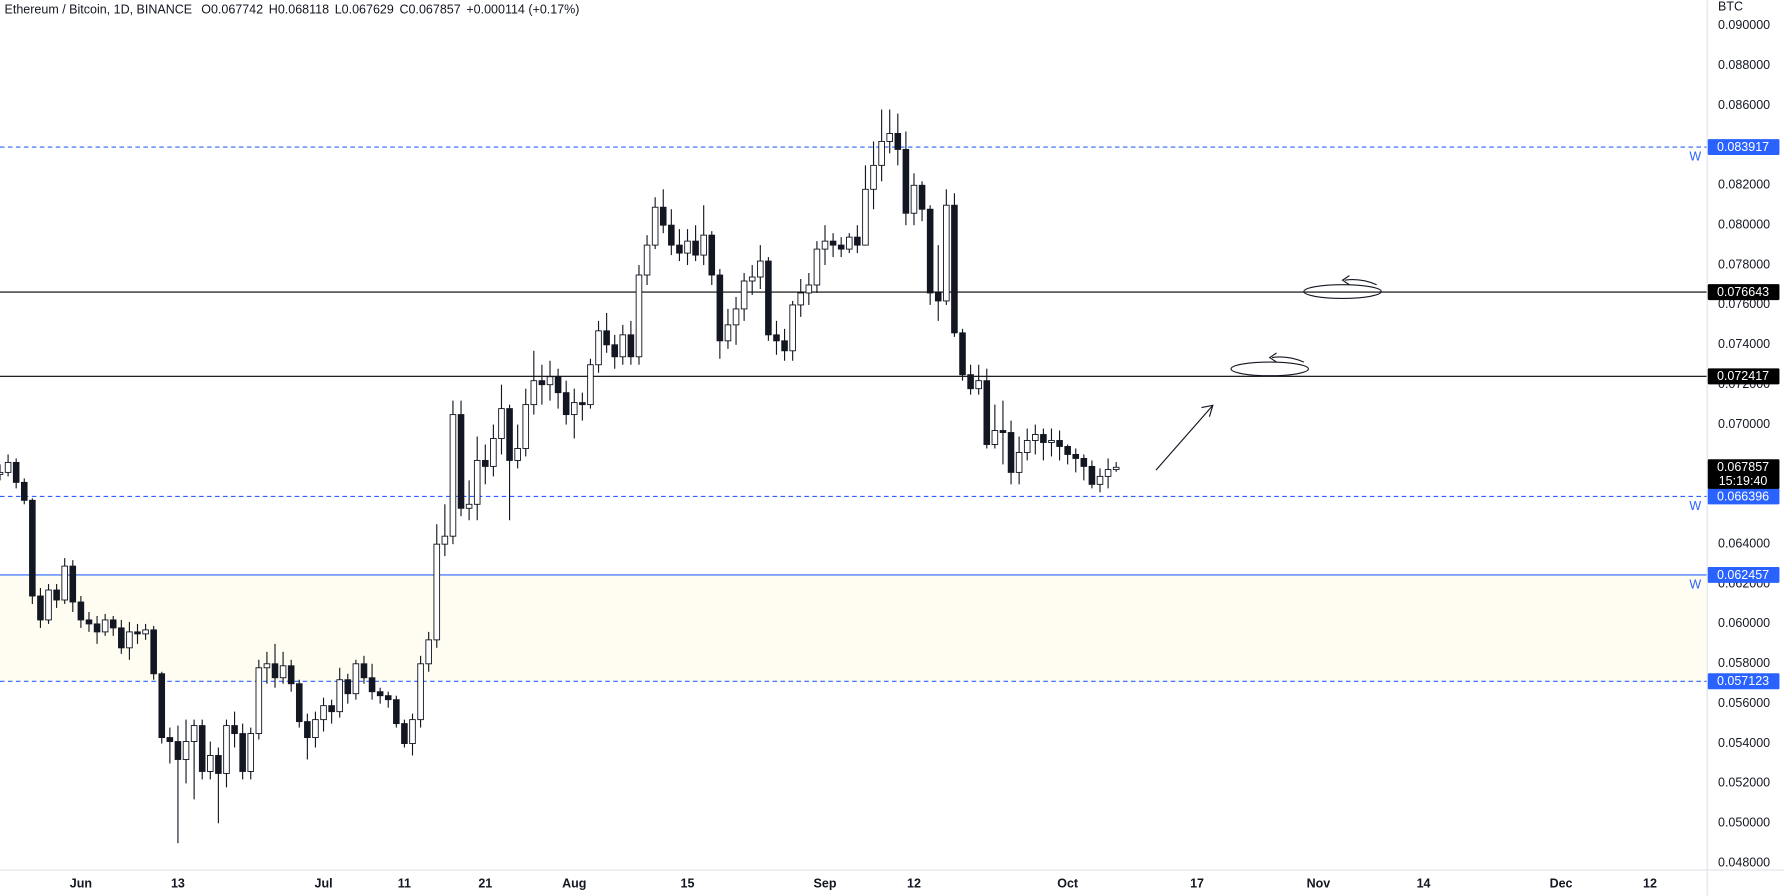 This screenshot has height=896, width=1784. Describe the element at coordinates (1184, 437) in the screenshot. I see `arrow` at that location.